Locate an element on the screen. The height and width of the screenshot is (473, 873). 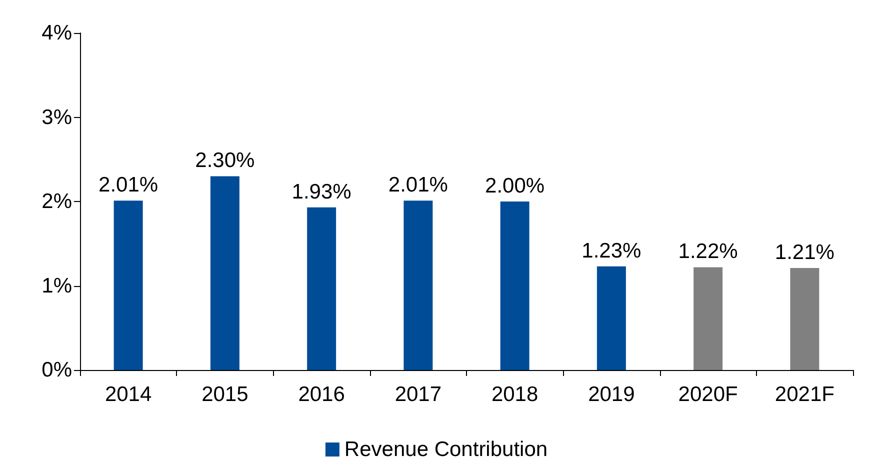
legend-label: Revenue Contribution is located at coordinates (446, 449).